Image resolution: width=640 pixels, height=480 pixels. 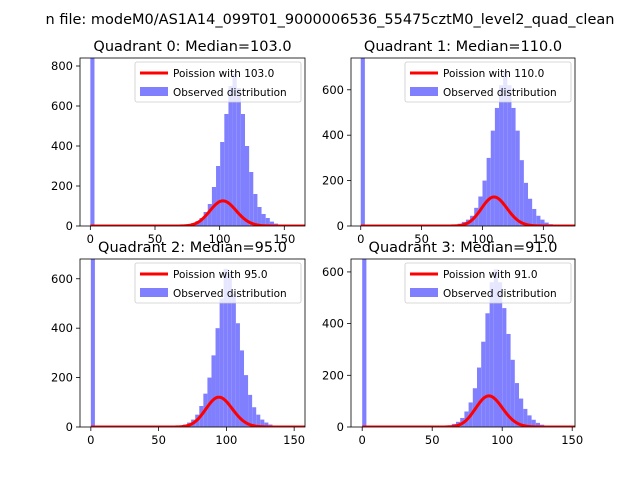 What do you see at coordinates (192, 248) in the screenshot?
I see `subplot-title: Quadrant 2: Median=95.0` at bounding box center [192, 248].